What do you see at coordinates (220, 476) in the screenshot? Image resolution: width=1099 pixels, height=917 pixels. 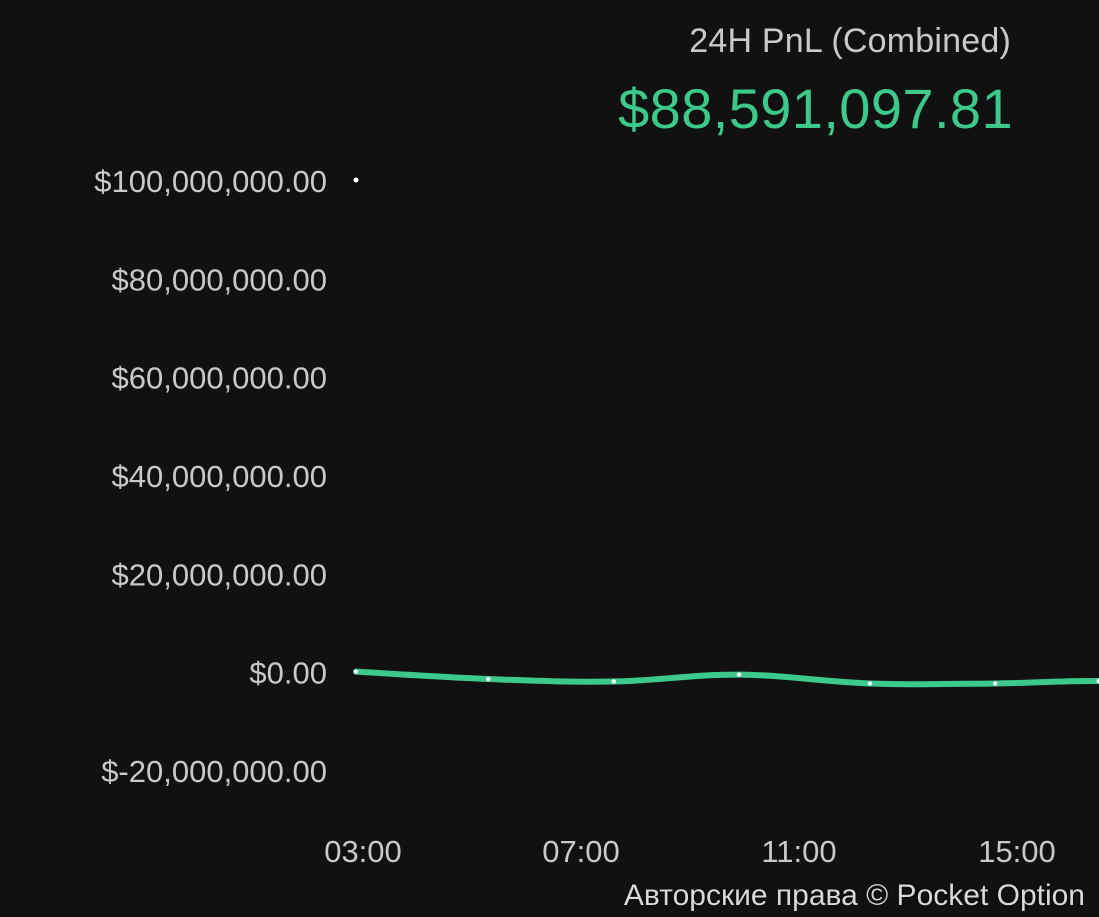 I see `y-tick-label: $40,000,000.00` at bounding box center [220, 476].